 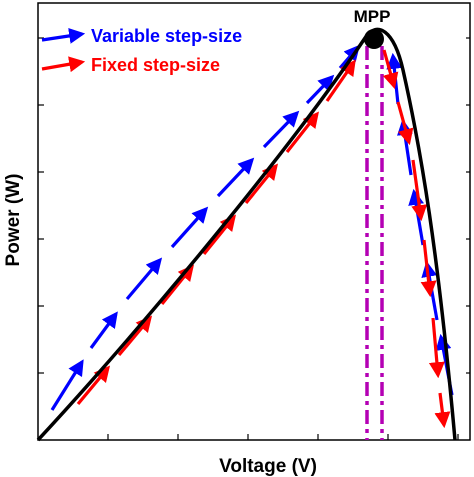 What do you see at coordinates (155, 65) in the screenshot?
I see `legend-fixed-label: Fixed step-size` at bounding box center [155, 65].